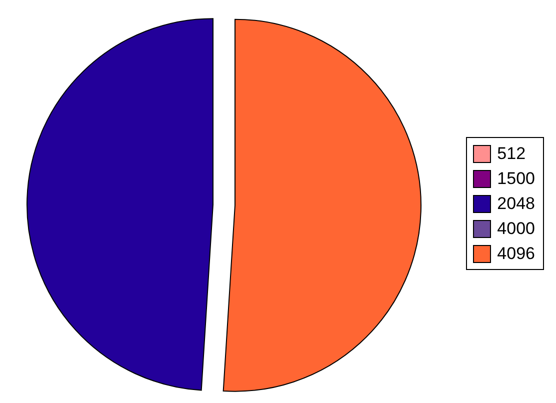  What do you see at coordinates (511, 154) in the screenshot?
I see `legend-label: 512` at bounding box center [511, 154].